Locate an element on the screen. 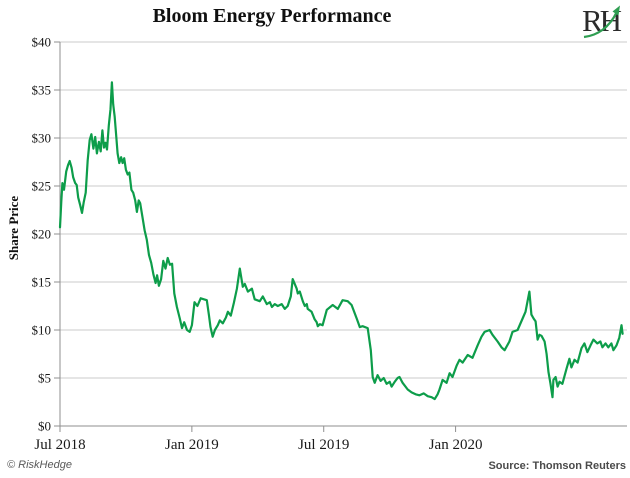 The height and width of the screenshot is (478, 630). y-tick-label: $40 is located at coordinates (42, 42).